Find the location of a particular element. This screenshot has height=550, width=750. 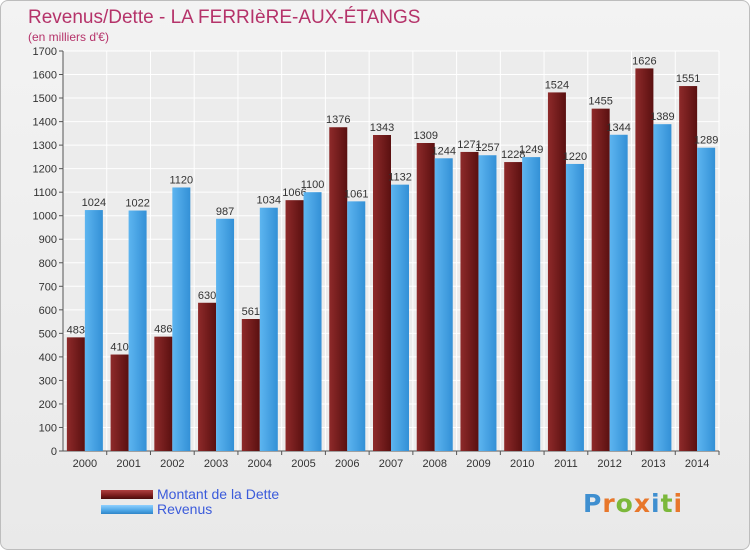

value-label-revenus-2003: 987 is located at coordinates (225, 212).